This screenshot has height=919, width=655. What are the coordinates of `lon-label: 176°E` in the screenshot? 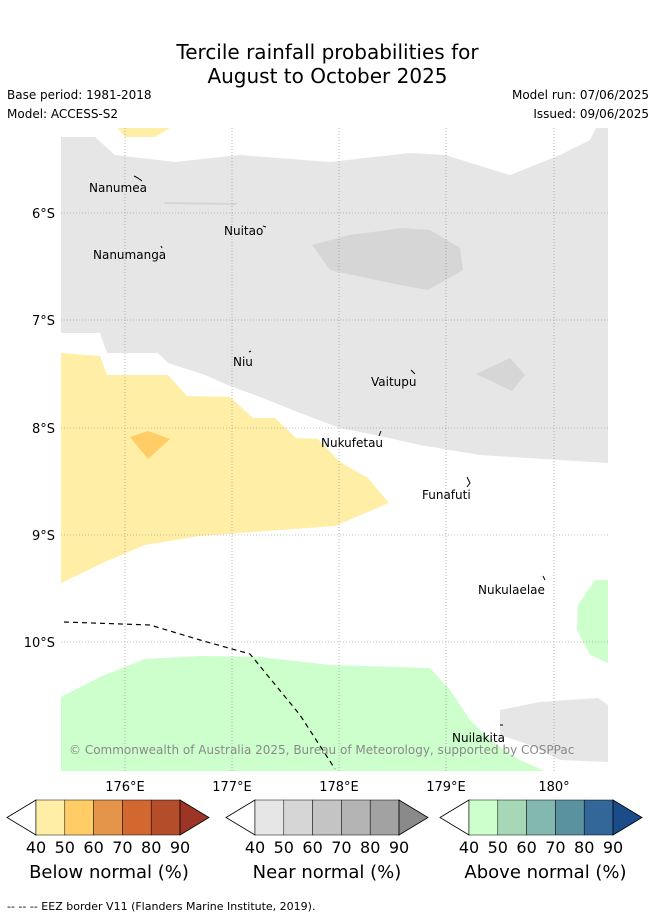 It's located at (125, 787).